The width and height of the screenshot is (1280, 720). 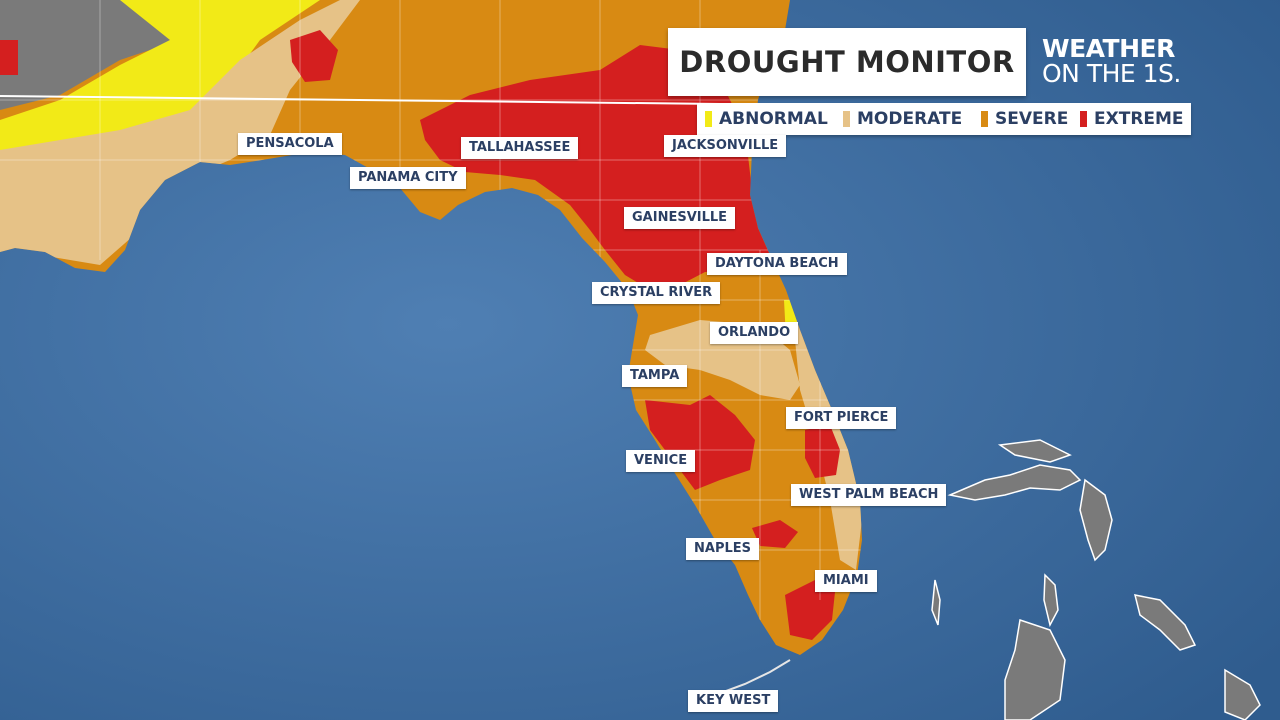 I want to click on city-label-tallahassee: TALLAHASSEE, so click(x=520, y=148).